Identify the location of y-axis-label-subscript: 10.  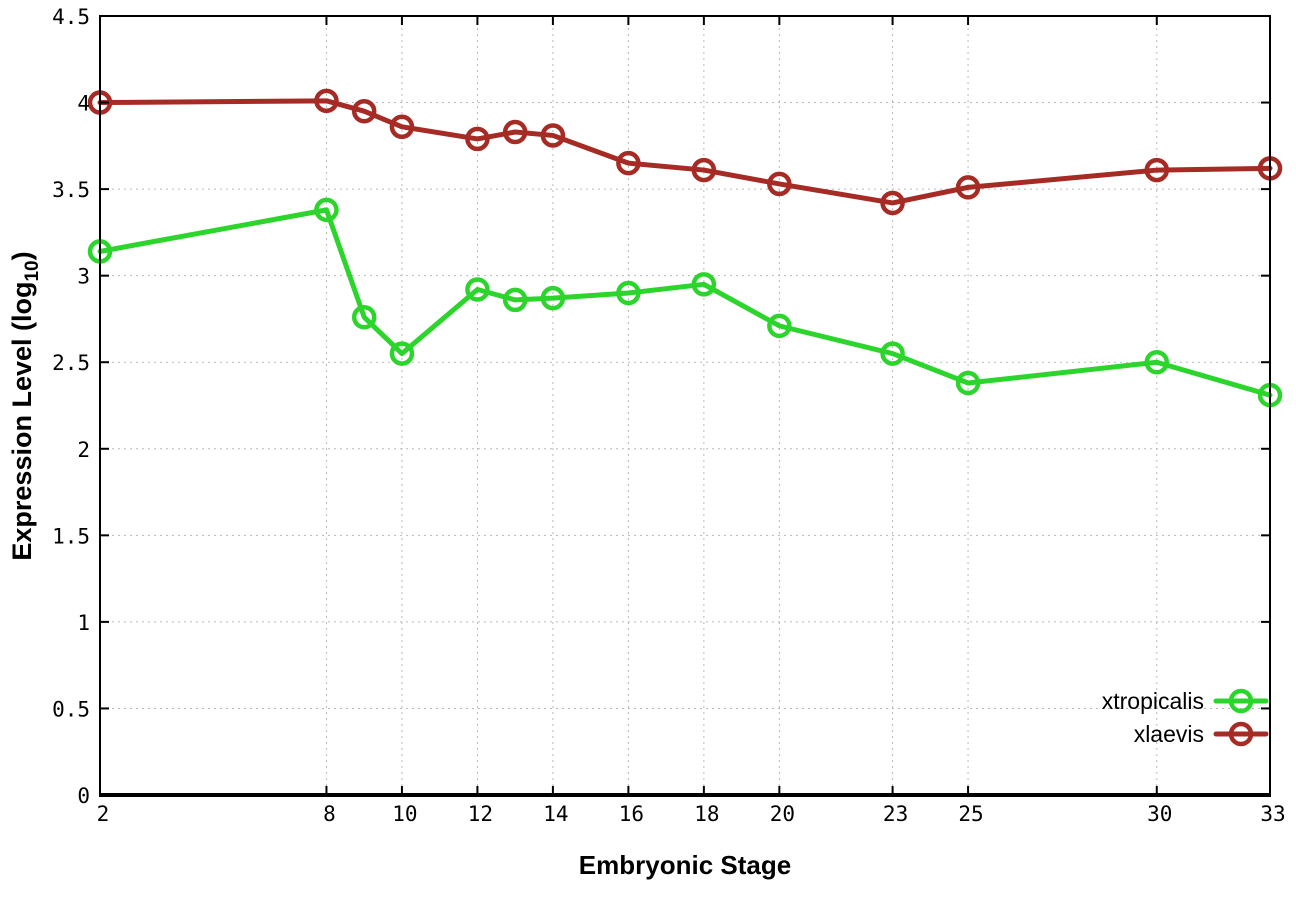
(32, 270).